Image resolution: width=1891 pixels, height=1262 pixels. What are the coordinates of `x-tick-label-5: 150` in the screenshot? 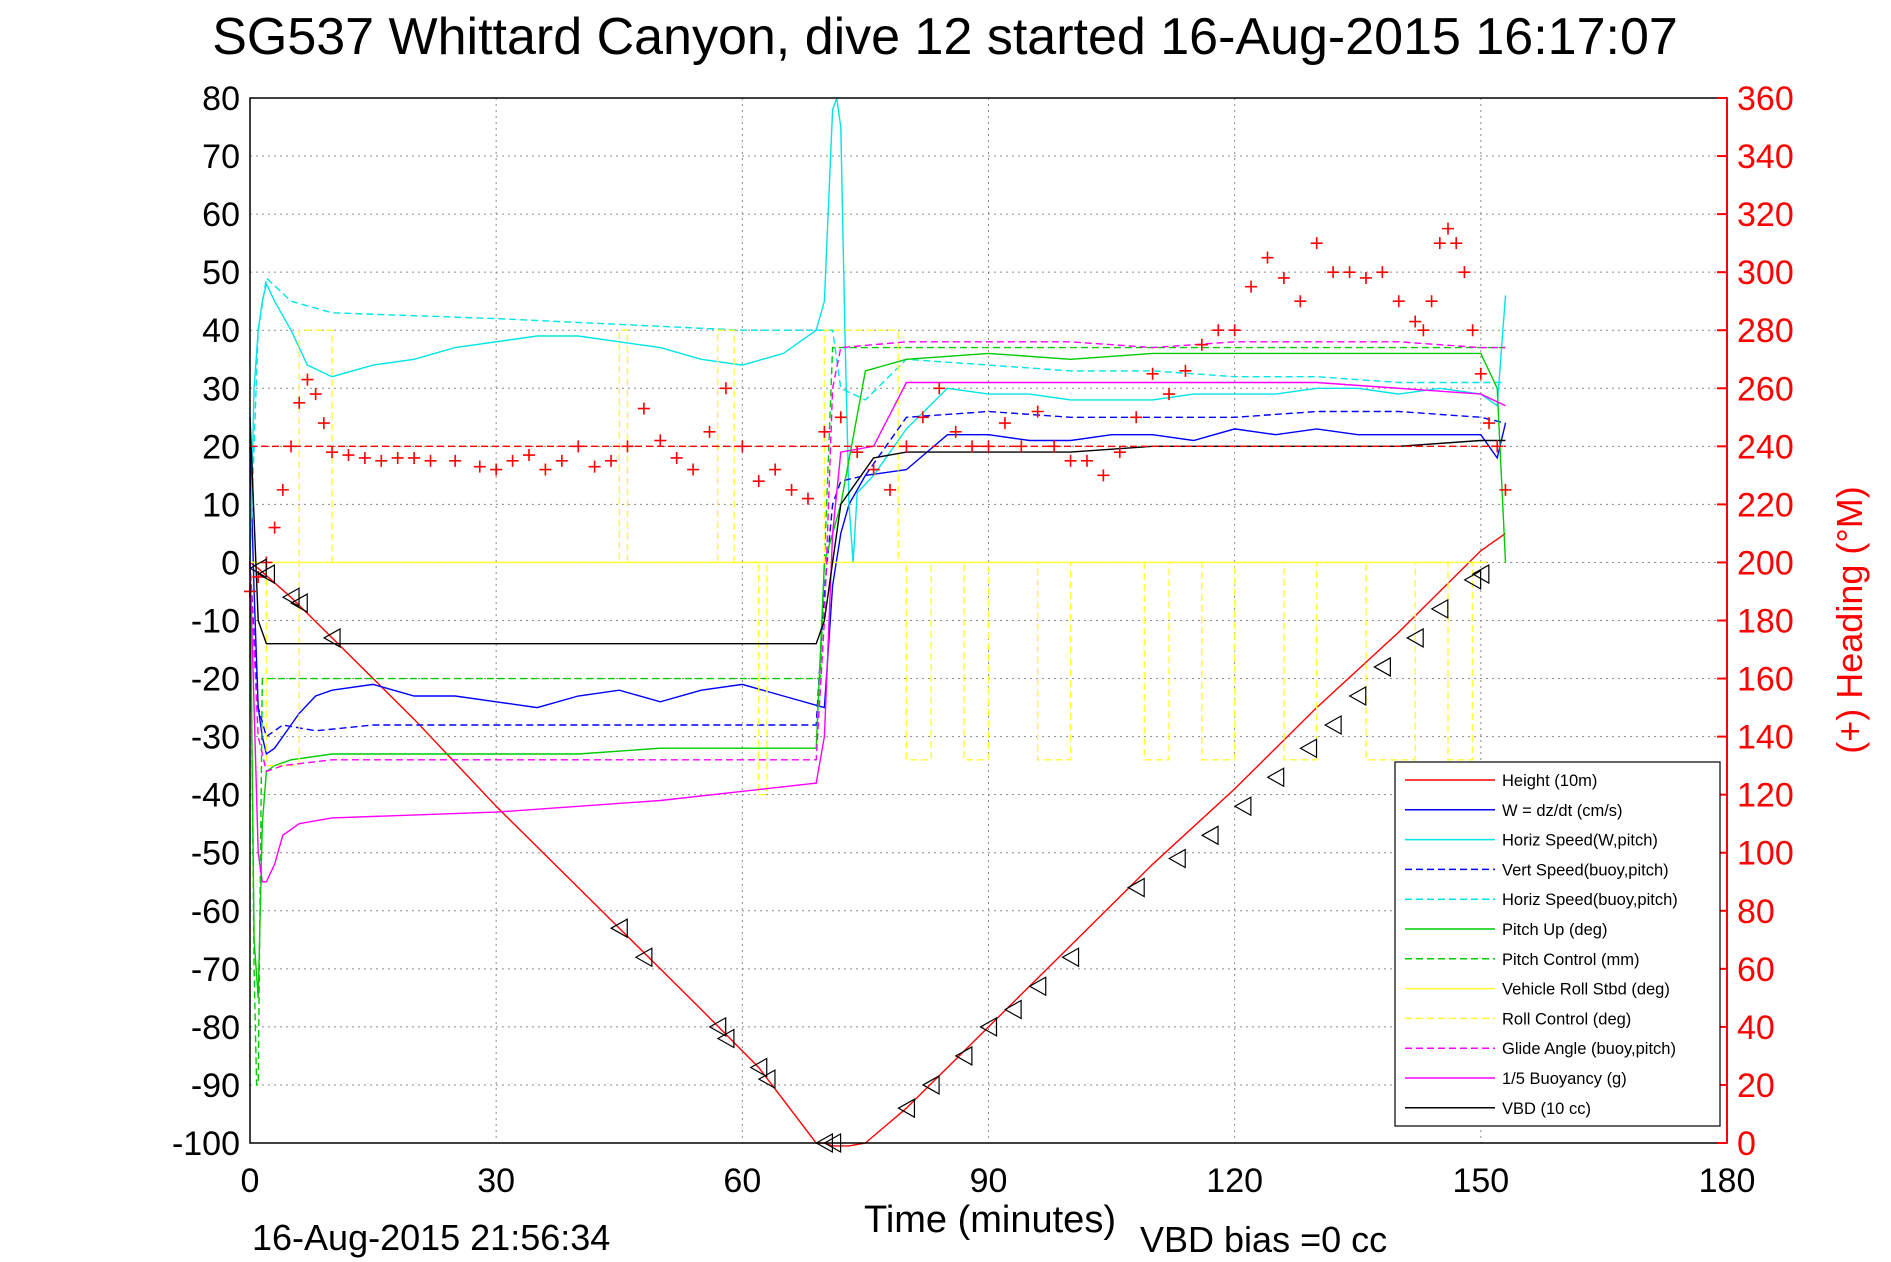 It's located at (1480, 1181).